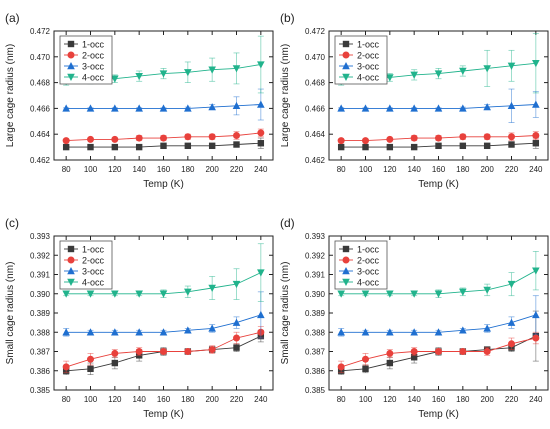 This screenshot has height=429, width=550. What do you see at coordinates (315, 352) in the screenshot?
I see `y-tick-label: 0.387` at bounding box center [315, 352].